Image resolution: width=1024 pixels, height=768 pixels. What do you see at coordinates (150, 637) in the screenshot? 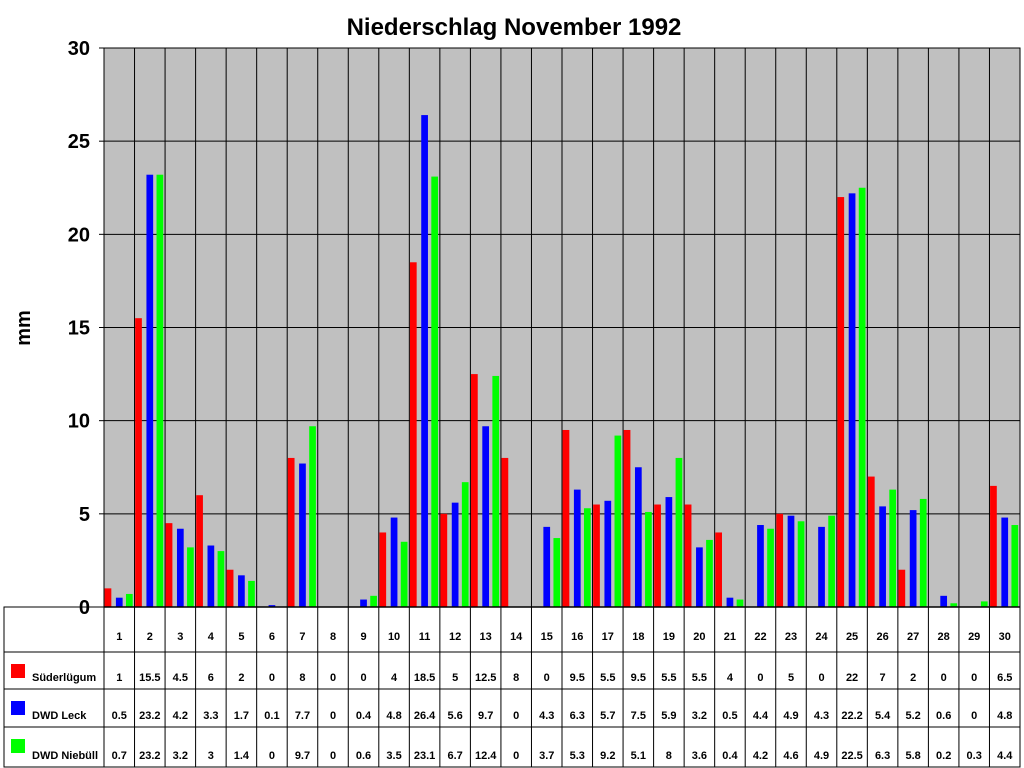
I see `x-tick-label: 2` at bounding box center [150, 637].